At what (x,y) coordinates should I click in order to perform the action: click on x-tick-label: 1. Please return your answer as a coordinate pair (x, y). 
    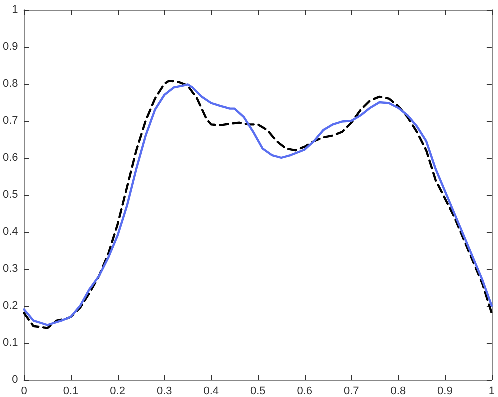
    Looking at the image, I should click on (492, 391).